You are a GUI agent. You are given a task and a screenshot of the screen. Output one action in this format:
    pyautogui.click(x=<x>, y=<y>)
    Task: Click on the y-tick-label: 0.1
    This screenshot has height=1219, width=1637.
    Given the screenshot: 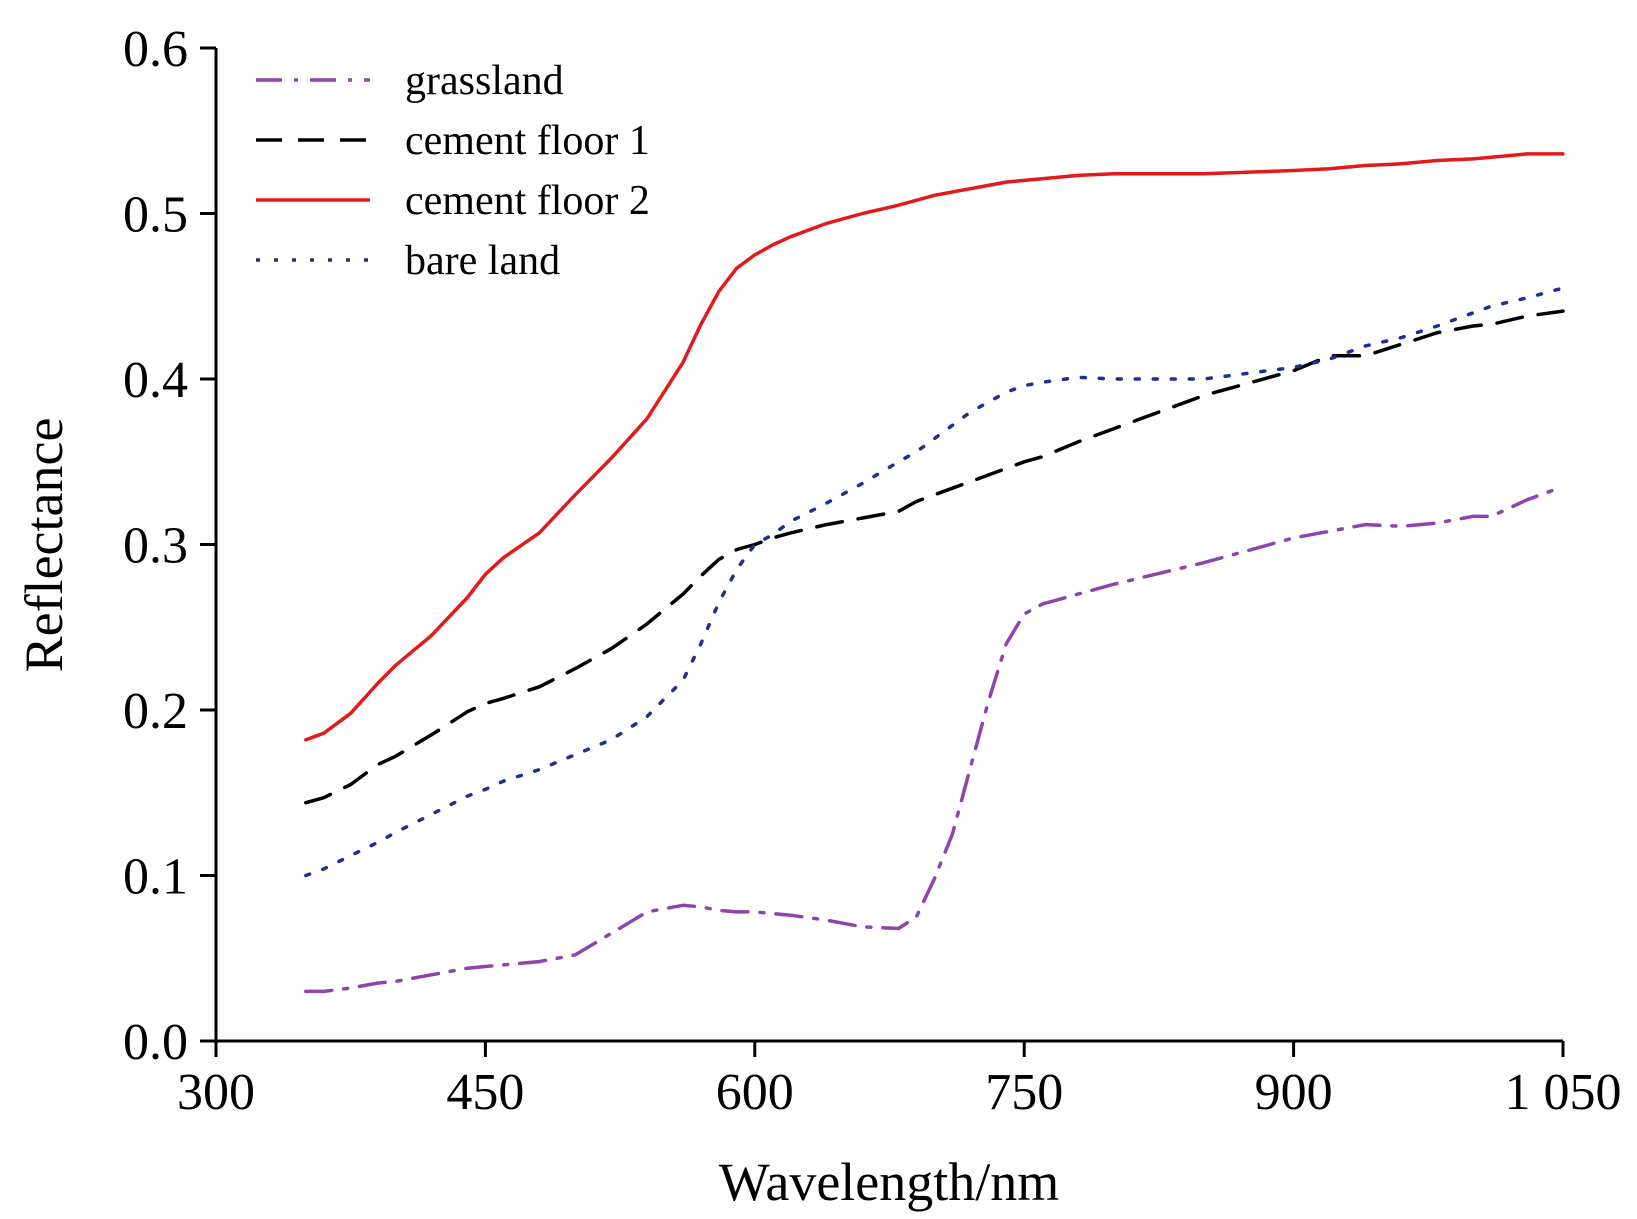 What is the action you would take?
    pyautogui.click(x=155, y=877)
    